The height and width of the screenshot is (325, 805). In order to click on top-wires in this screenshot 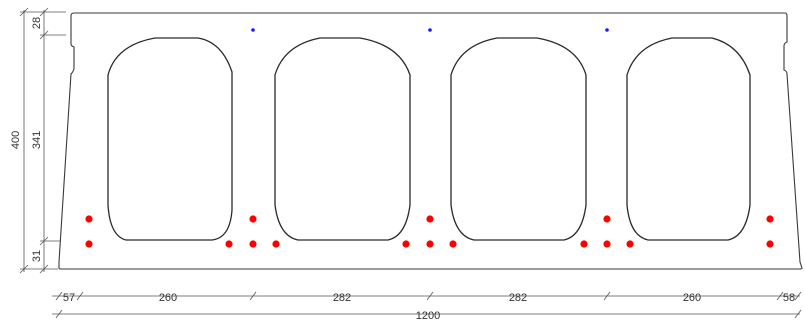, I will do `click(430, 30)`.